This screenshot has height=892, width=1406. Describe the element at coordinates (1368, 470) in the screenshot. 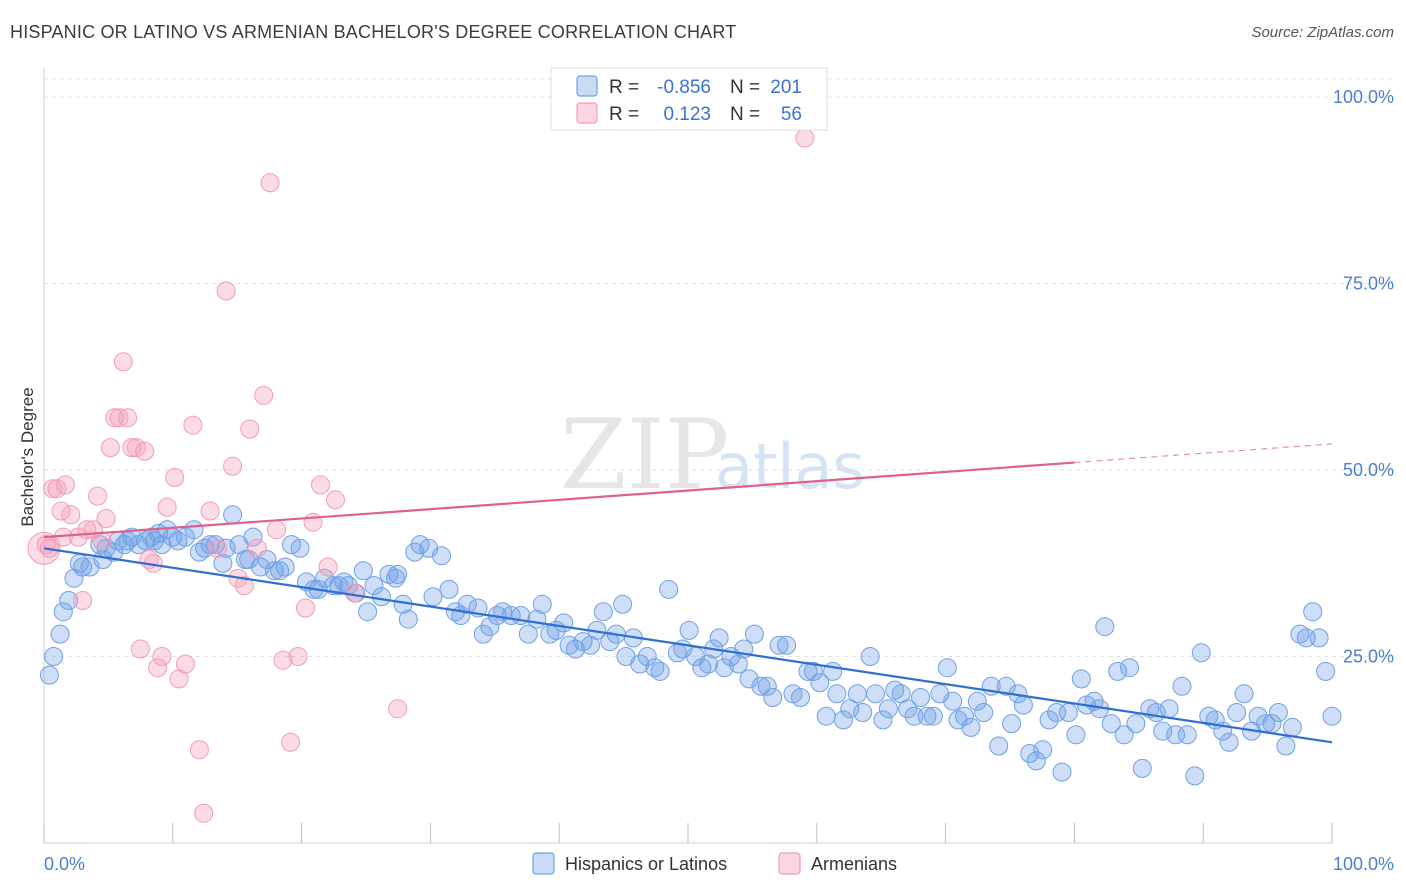

I see `y-tick-label-50: 50.0%` at that location.